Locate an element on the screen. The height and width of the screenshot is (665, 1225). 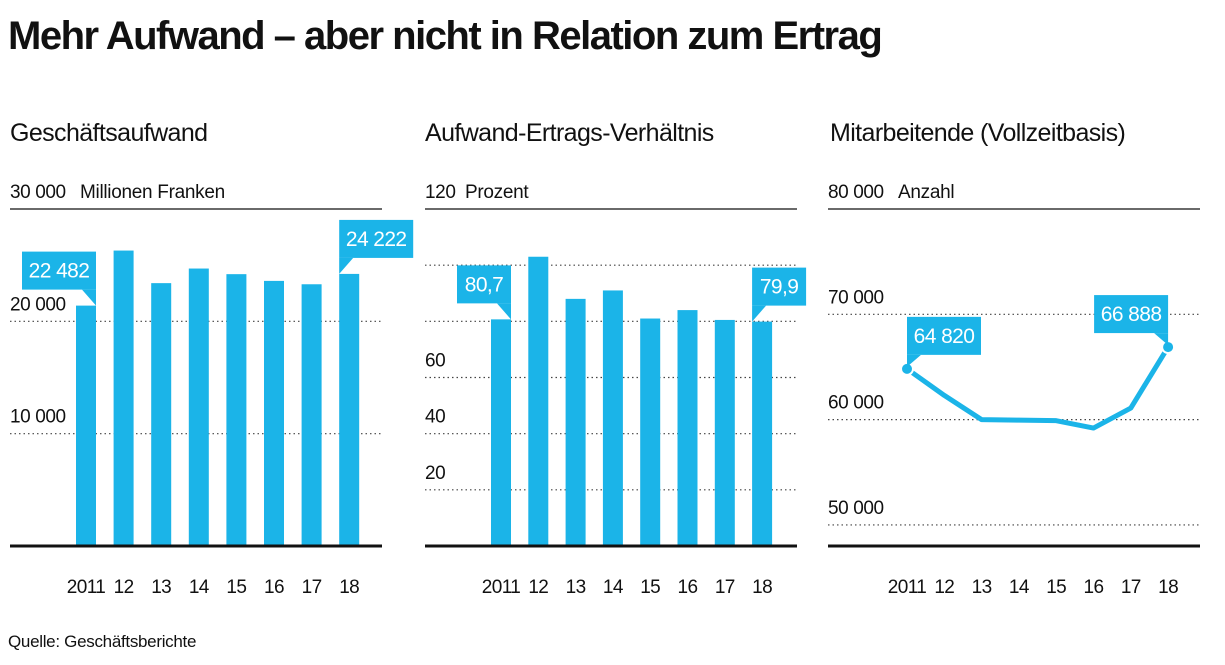
y-tick-label: 50 000 is located at coordinates (856, 508).